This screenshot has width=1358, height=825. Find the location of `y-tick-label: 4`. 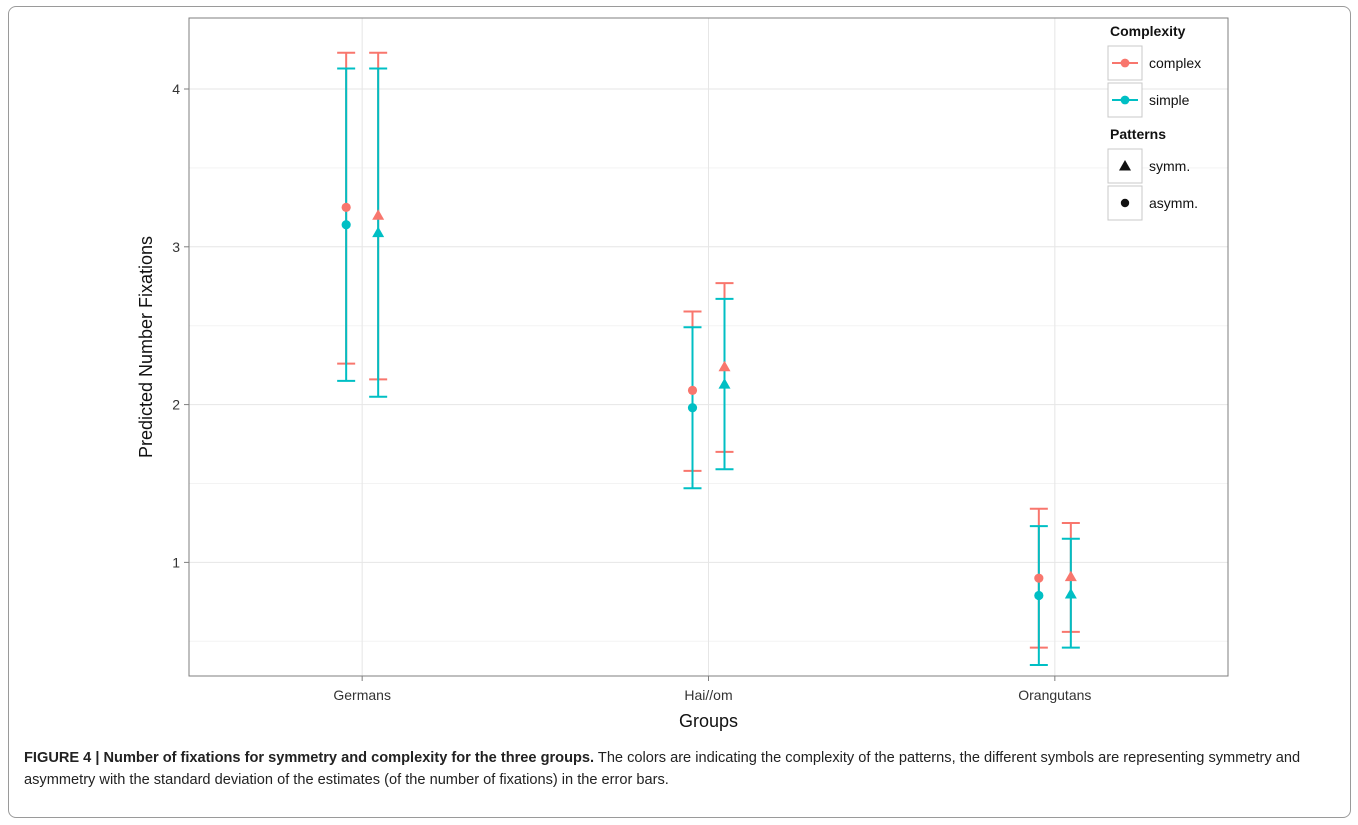

y-tick-label: 4 is located at coordinates (176, 89).